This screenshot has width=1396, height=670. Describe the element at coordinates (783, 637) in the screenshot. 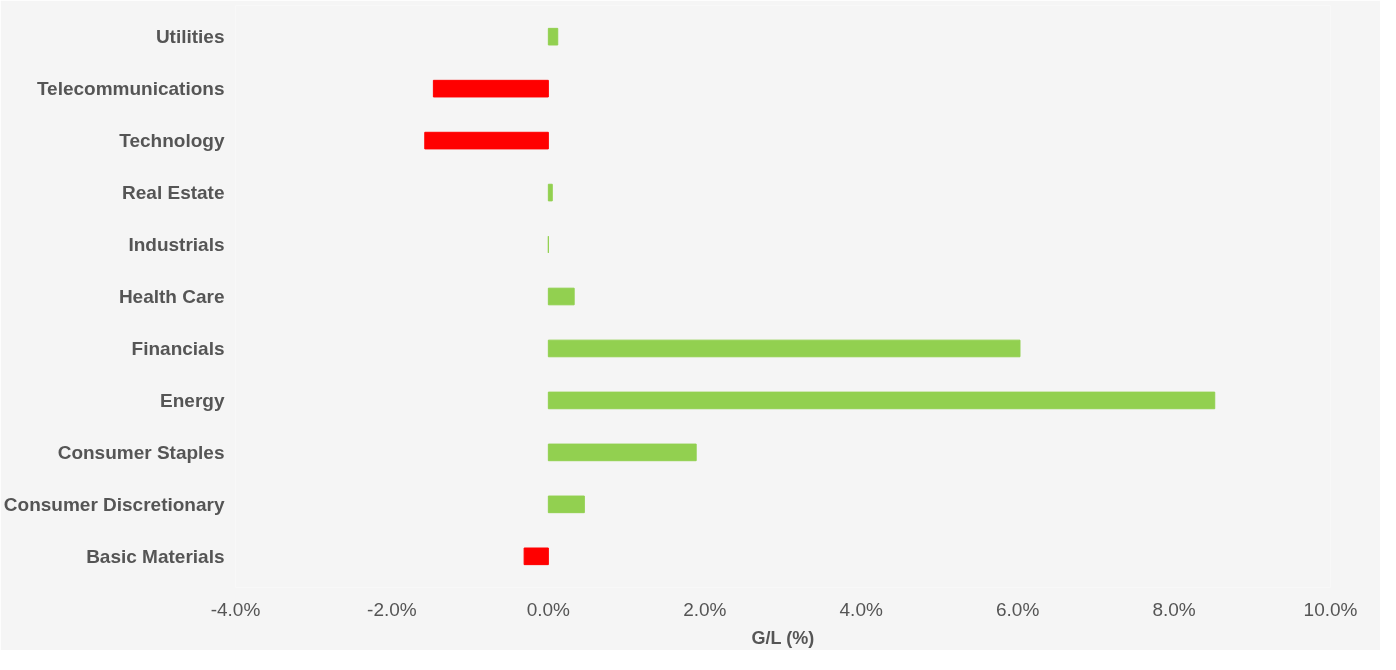

I see `x-axis-title: G/L (%)` at that location.